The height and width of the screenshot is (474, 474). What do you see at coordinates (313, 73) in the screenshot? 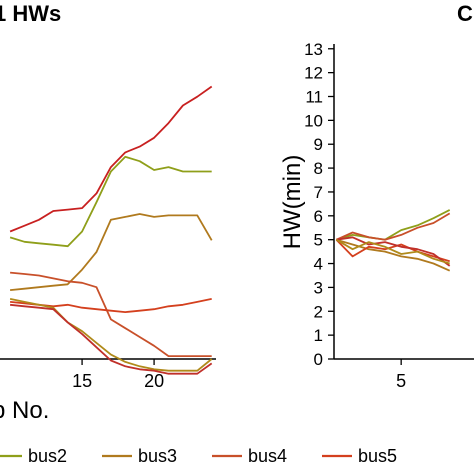
I see `right-y-tick-label-12: 12` at bounding box center [313, 73].